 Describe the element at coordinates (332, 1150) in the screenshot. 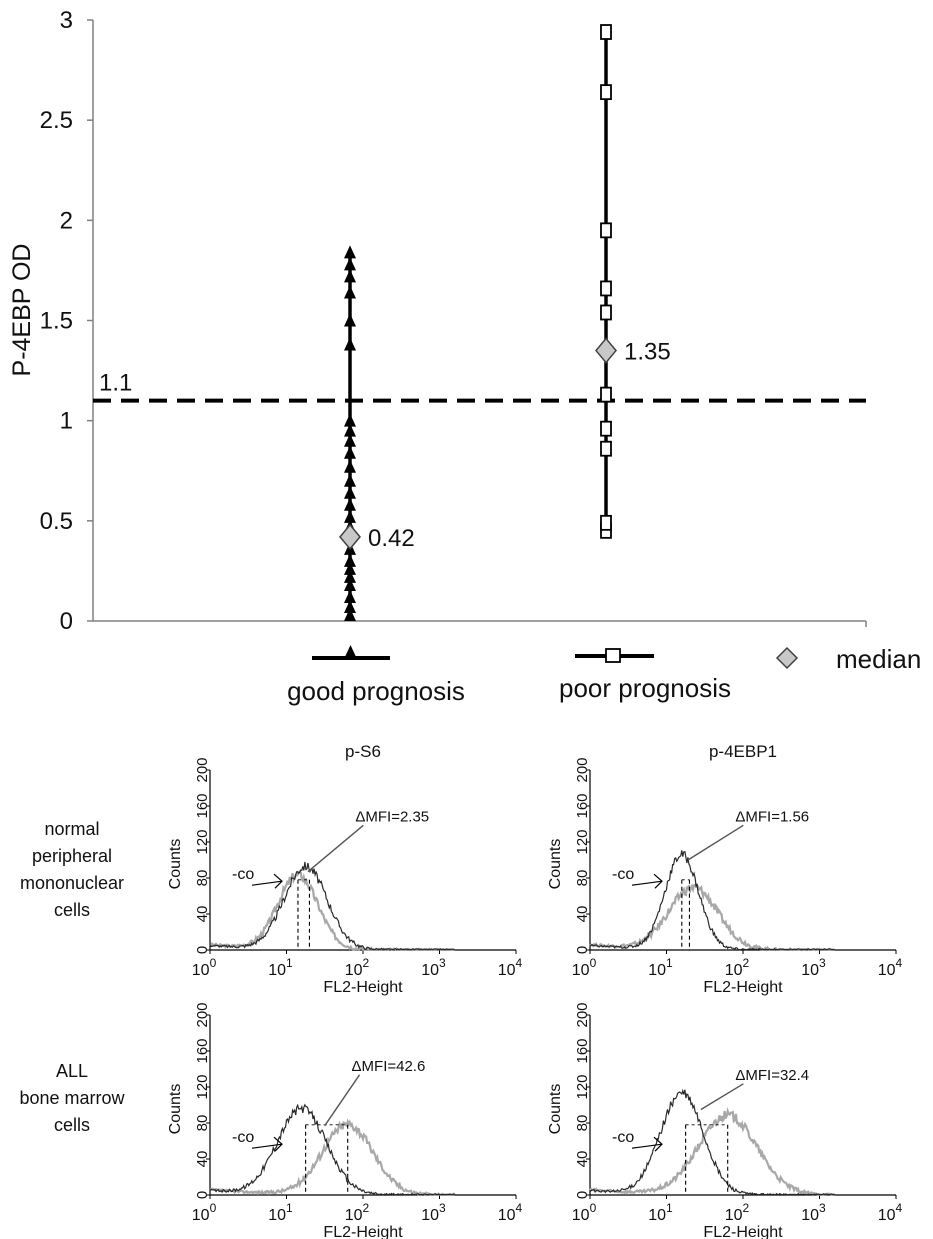

I see `histogram-control-curve` at that location.